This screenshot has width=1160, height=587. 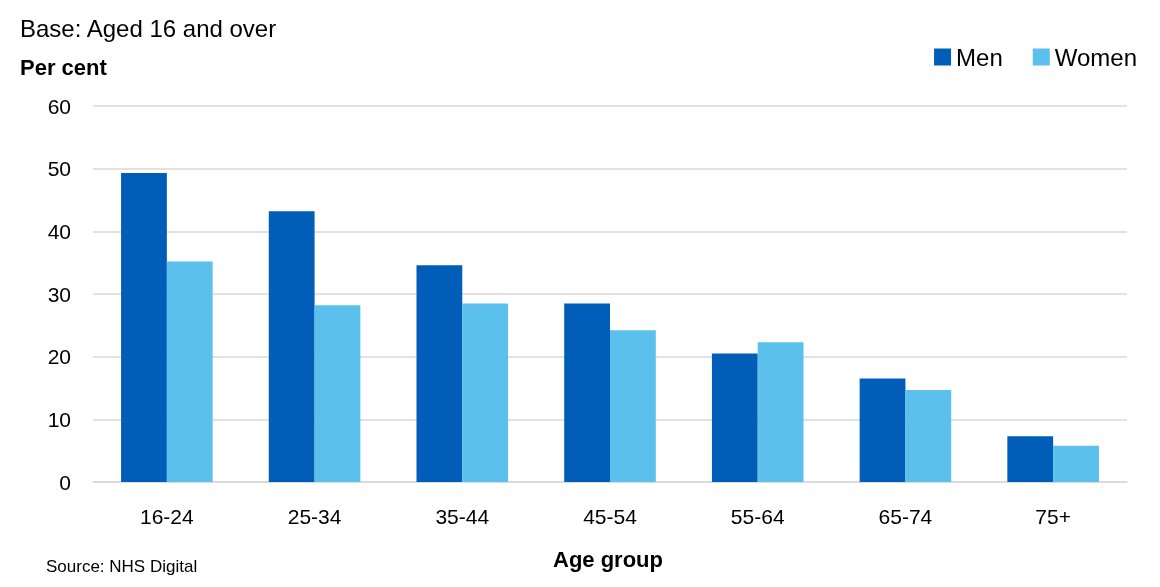 What do you see at coordinates (905, 516) in the screenshot?
I see `x-tick-label: 65-74` at bounding box center [905, 516].